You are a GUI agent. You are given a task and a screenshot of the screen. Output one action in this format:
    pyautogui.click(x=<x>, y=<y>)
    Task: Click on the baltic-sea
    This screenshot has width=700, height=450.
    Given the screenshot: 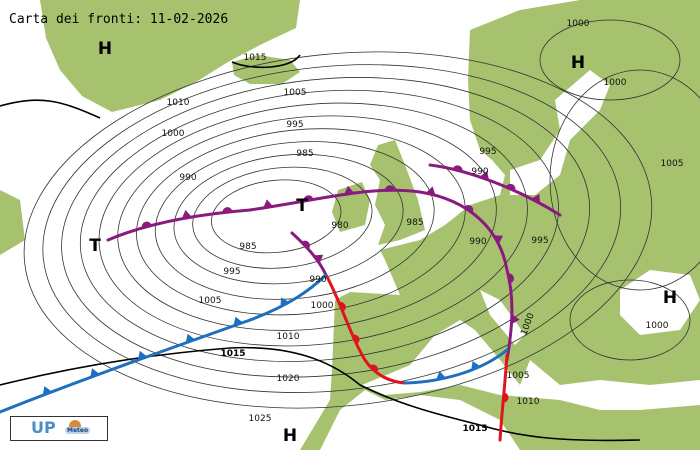 What is the action you would take?
    pyautogui.click(x=560, y=132)
    